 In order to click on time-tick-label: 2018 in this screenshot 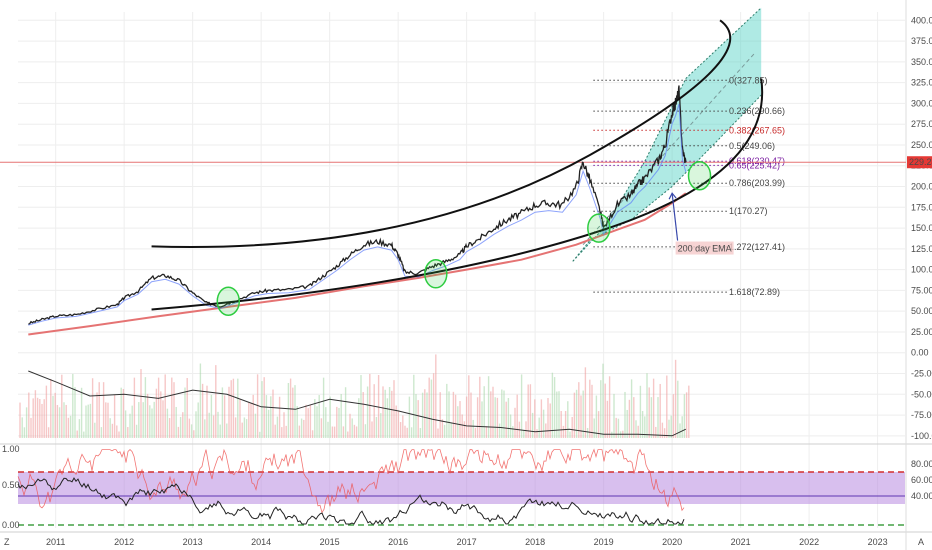, I will do `click(535, 542)`.